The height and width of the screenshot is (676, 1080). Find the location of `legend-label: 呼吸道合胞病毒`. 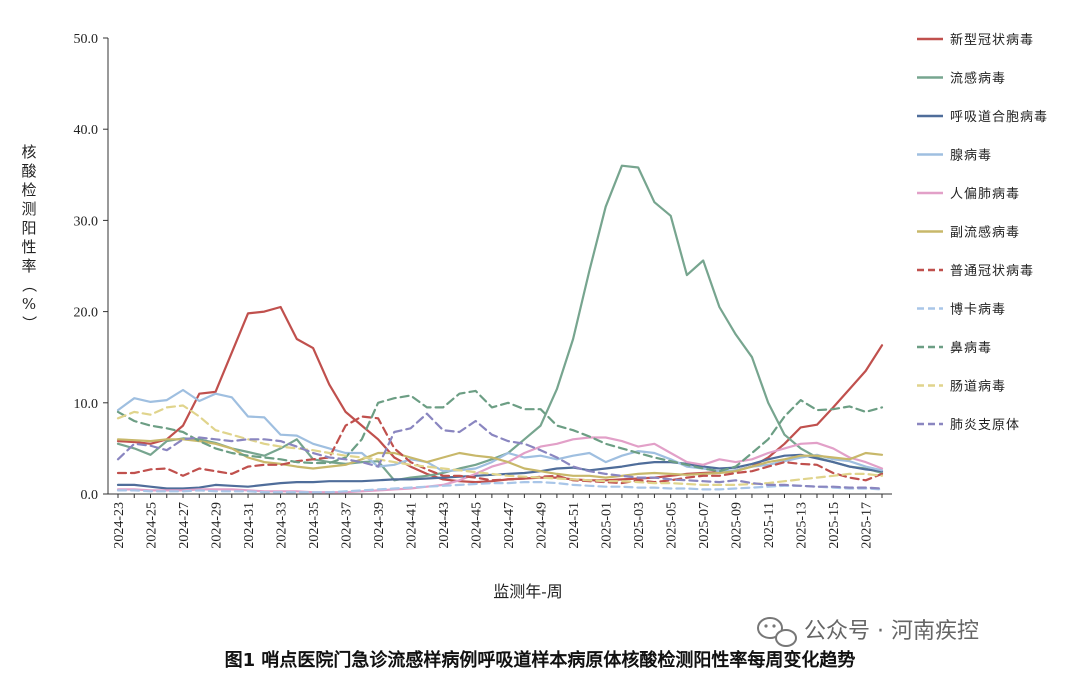

legend-label: 呼吸道合胞病毒 is located at coordinates (999, 117).